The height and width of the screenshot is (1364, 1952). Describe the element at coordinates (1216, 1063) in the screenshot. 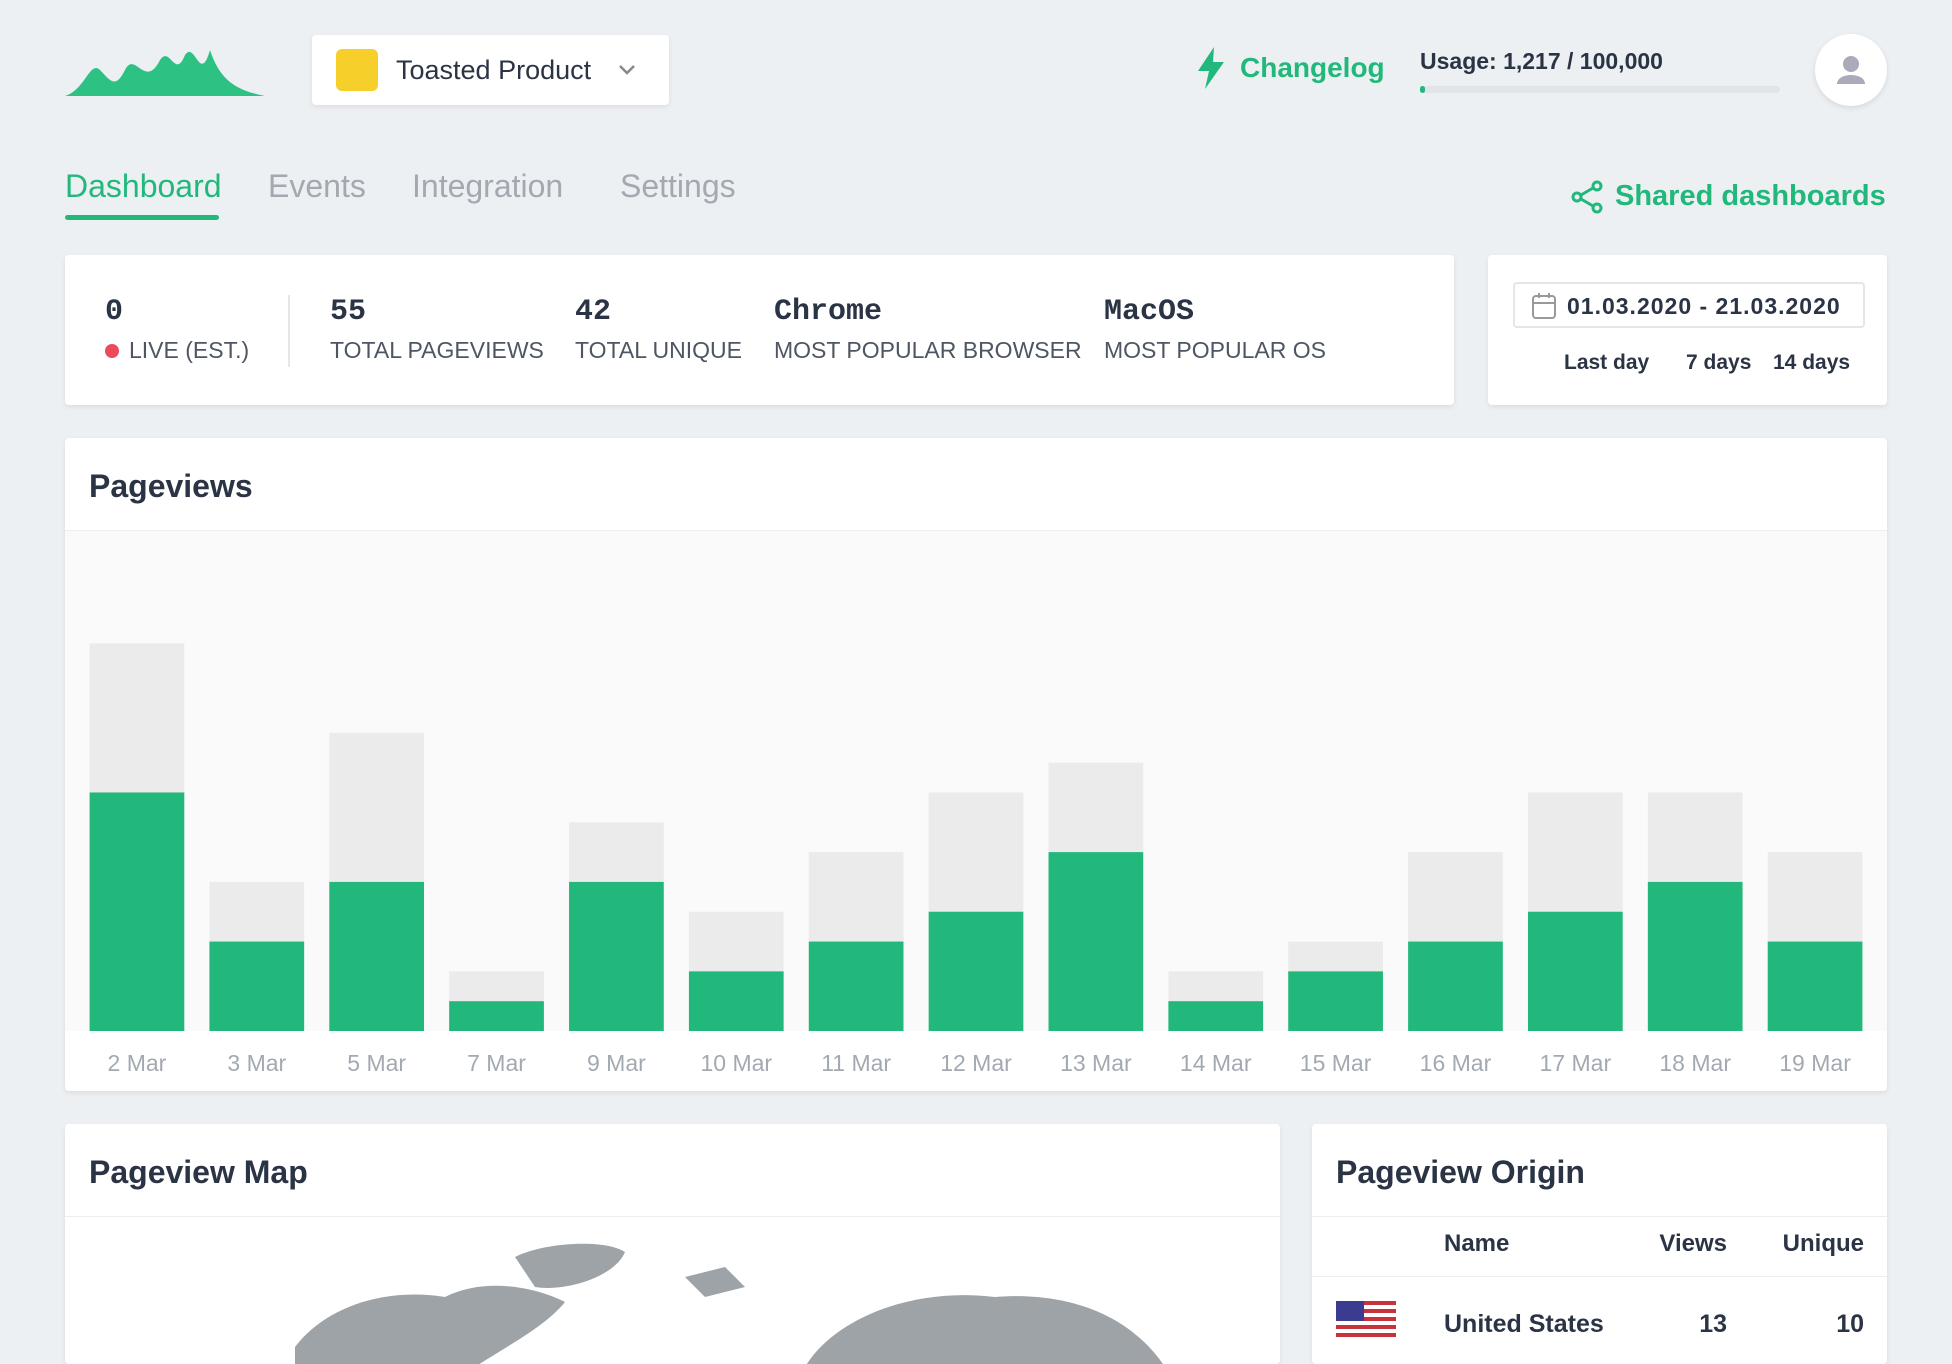

I see `x-tick-label: 14 Mar` at that location.